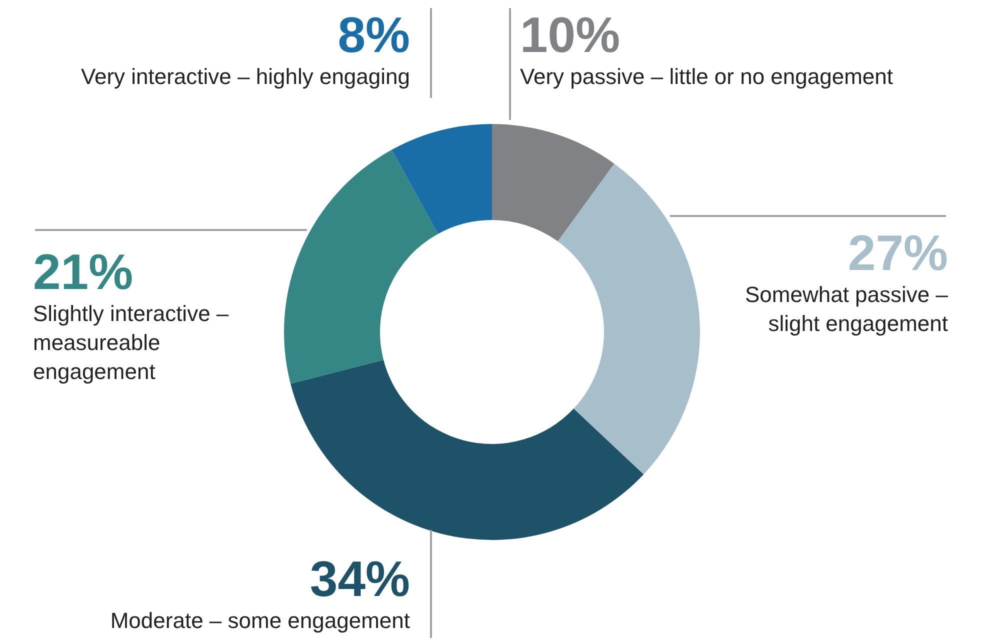  Describe the element at coordinates (245, 77) in the screenshot. I see `slice-label: Very interactive – highly engaging` at that location.